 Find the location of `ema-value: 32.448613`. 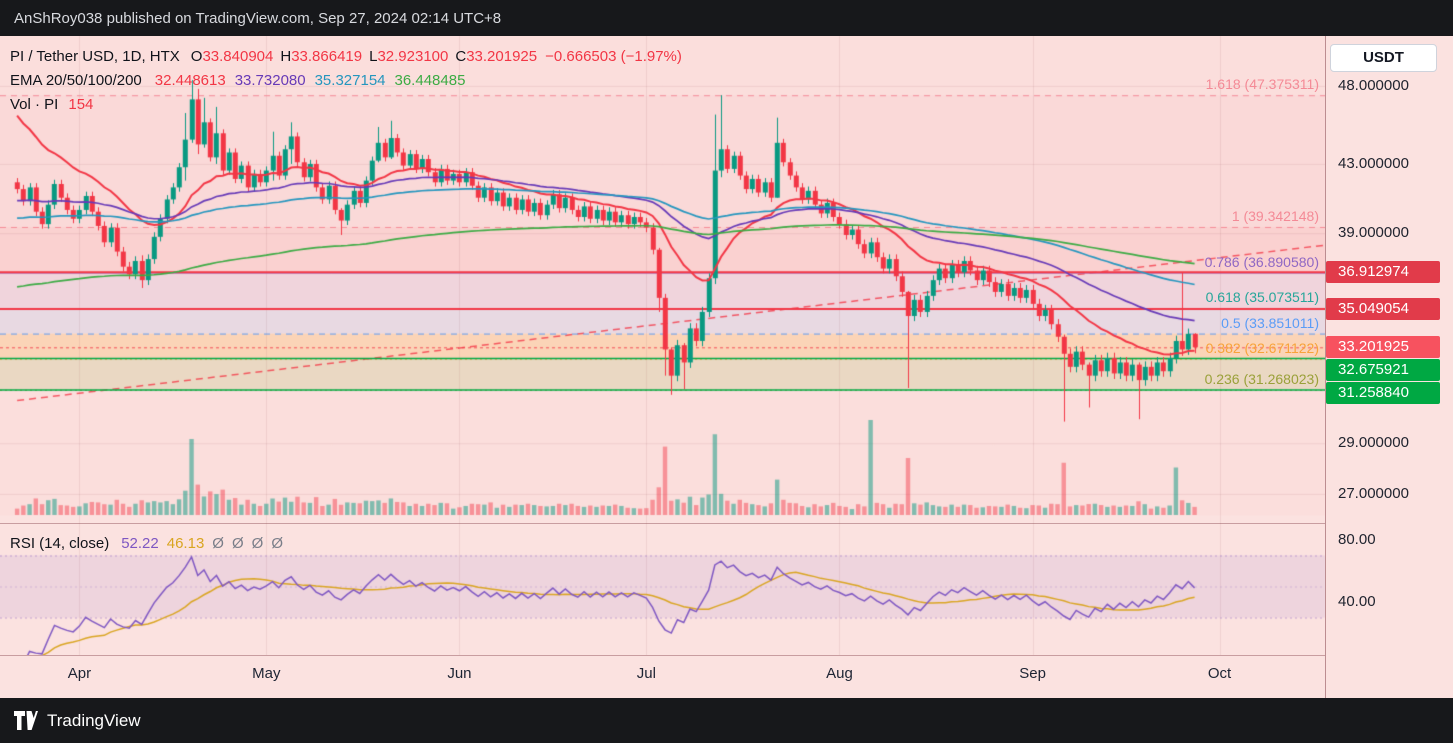

ema-value: 32.448613 is located at coordinates (190, 80).